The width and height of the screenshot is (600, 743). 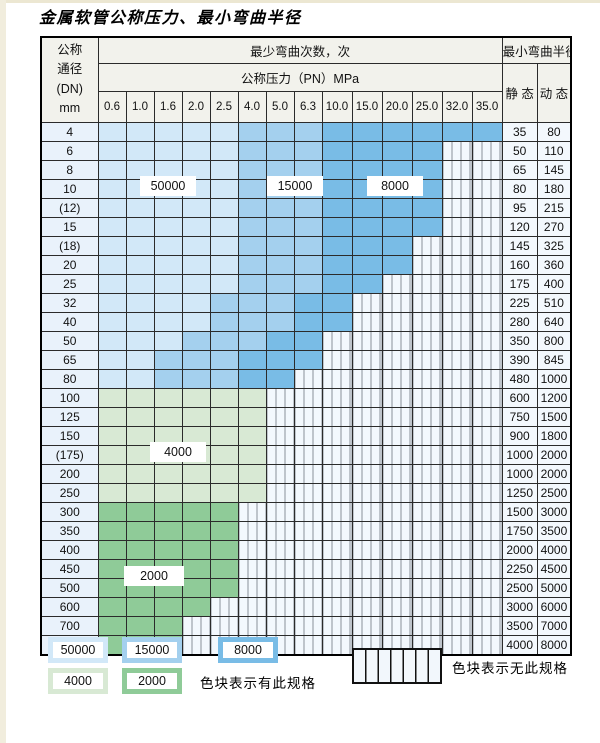 What do you see at coordinates (519, 340) in the screenshot?
I see `static-radius-cell: 350` at bounding box center [519, 340].